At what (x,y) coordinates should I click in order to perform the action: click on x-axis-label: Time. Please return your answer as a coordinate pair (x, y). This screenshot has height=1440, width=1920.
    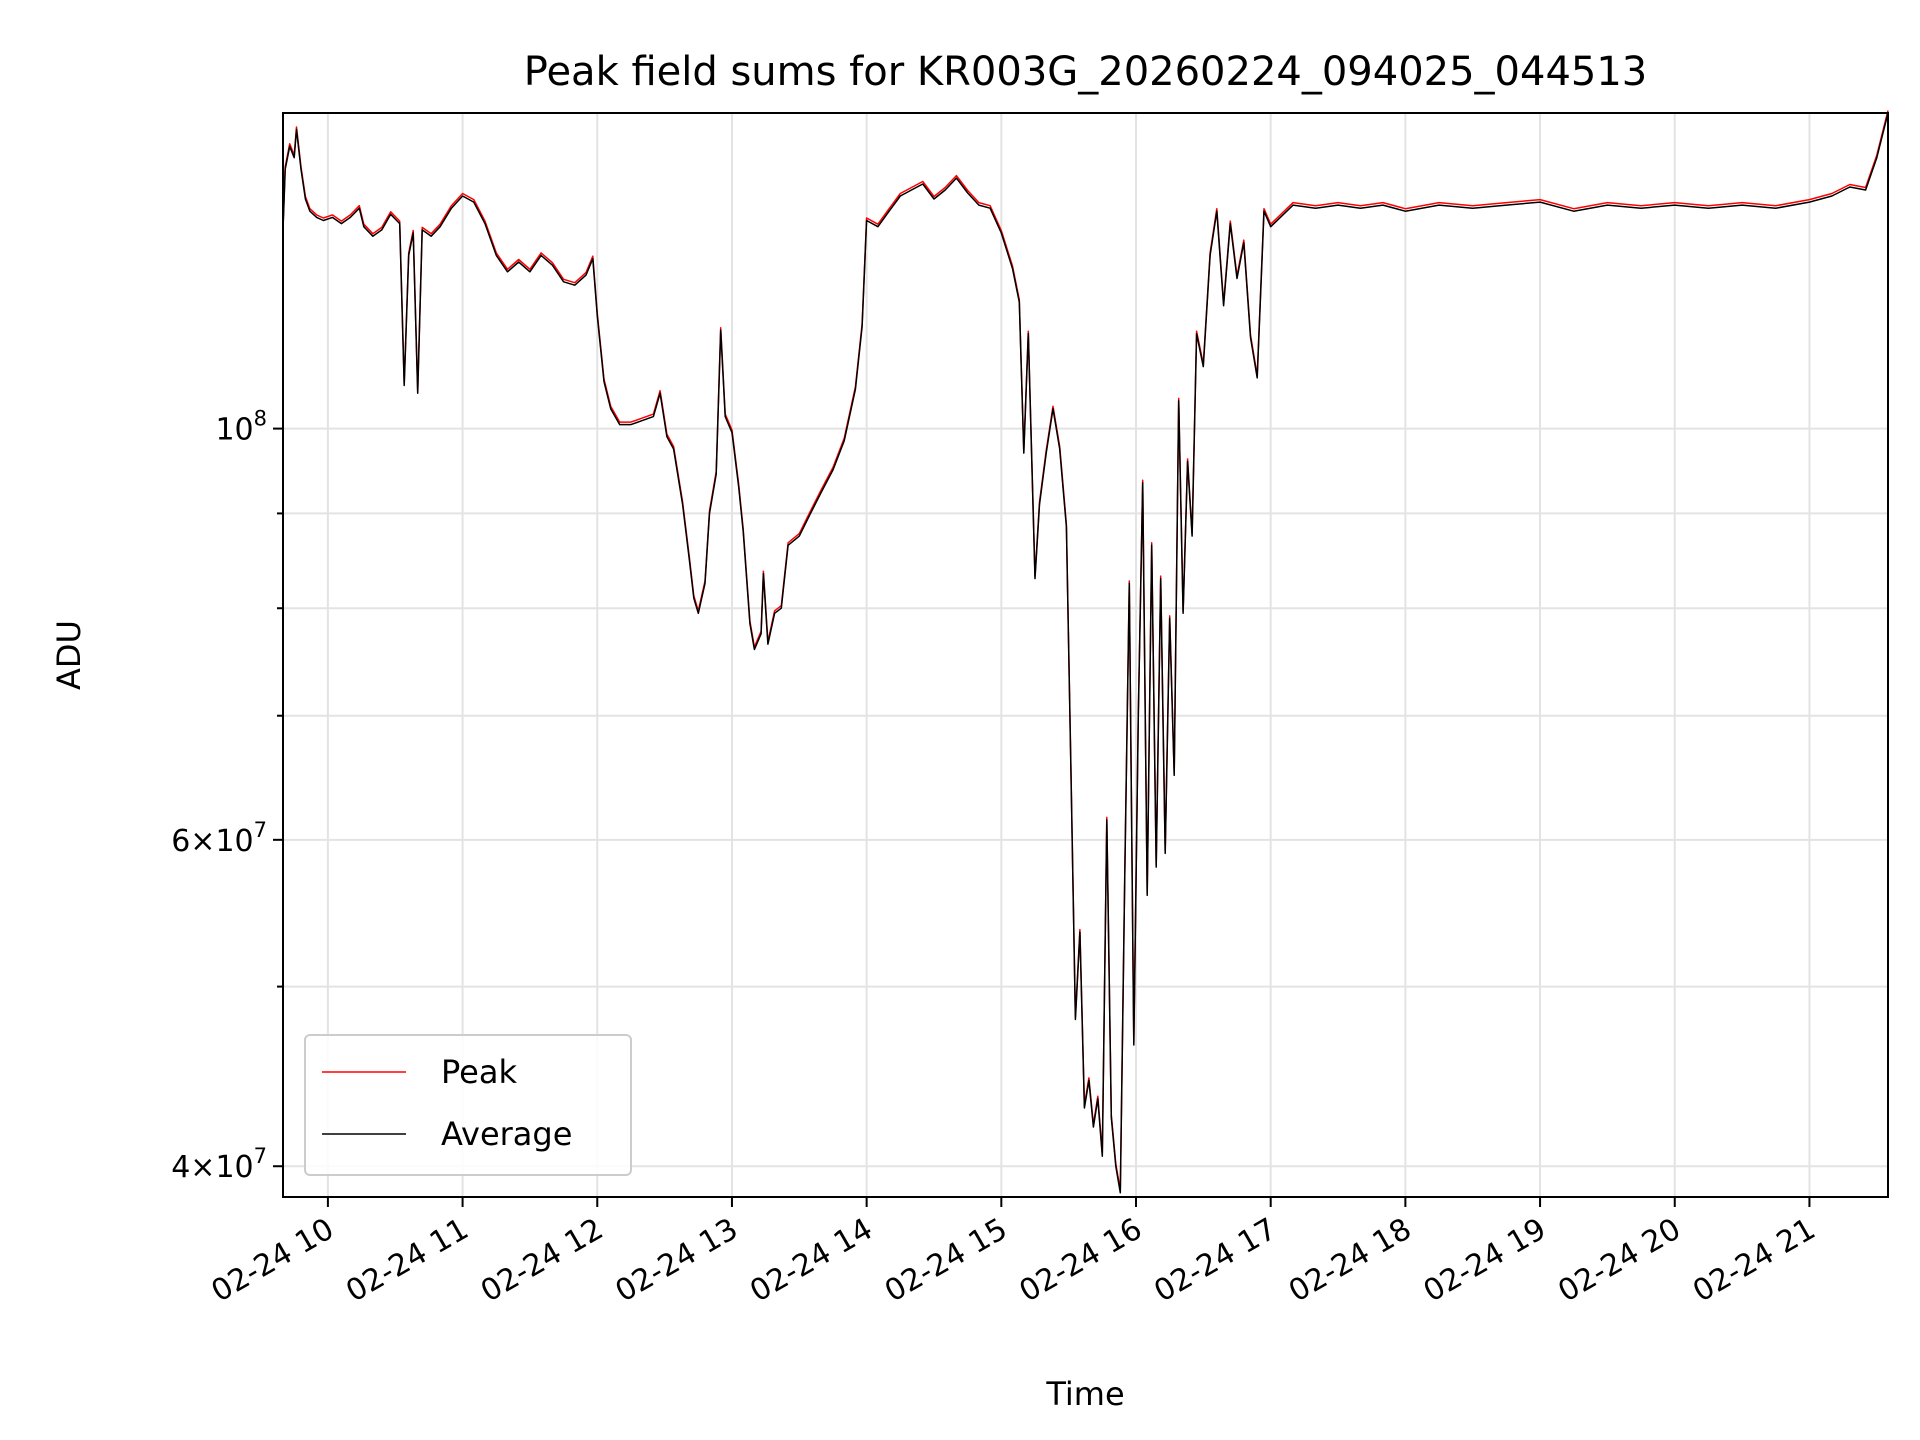
    Looking at the image, I should click on (1084, 1394).